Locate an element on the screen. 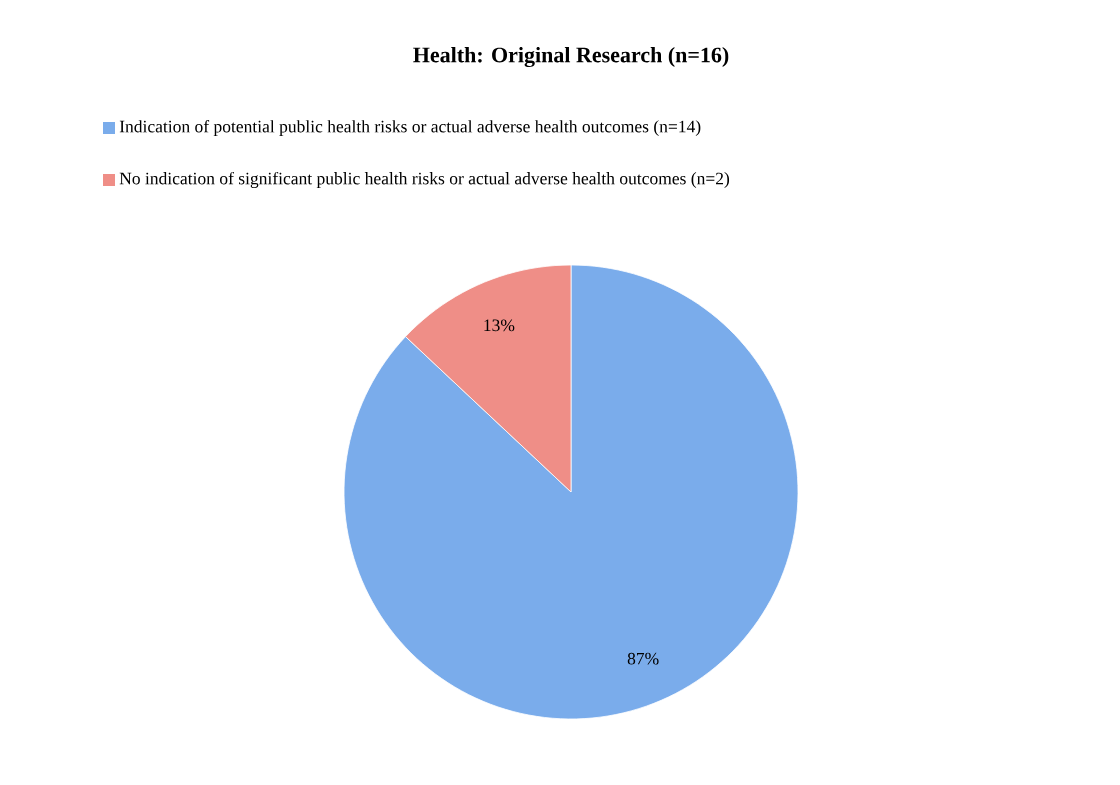 The image size is (1120, 785). data-label: 87% is located at coordinates (643, 658).